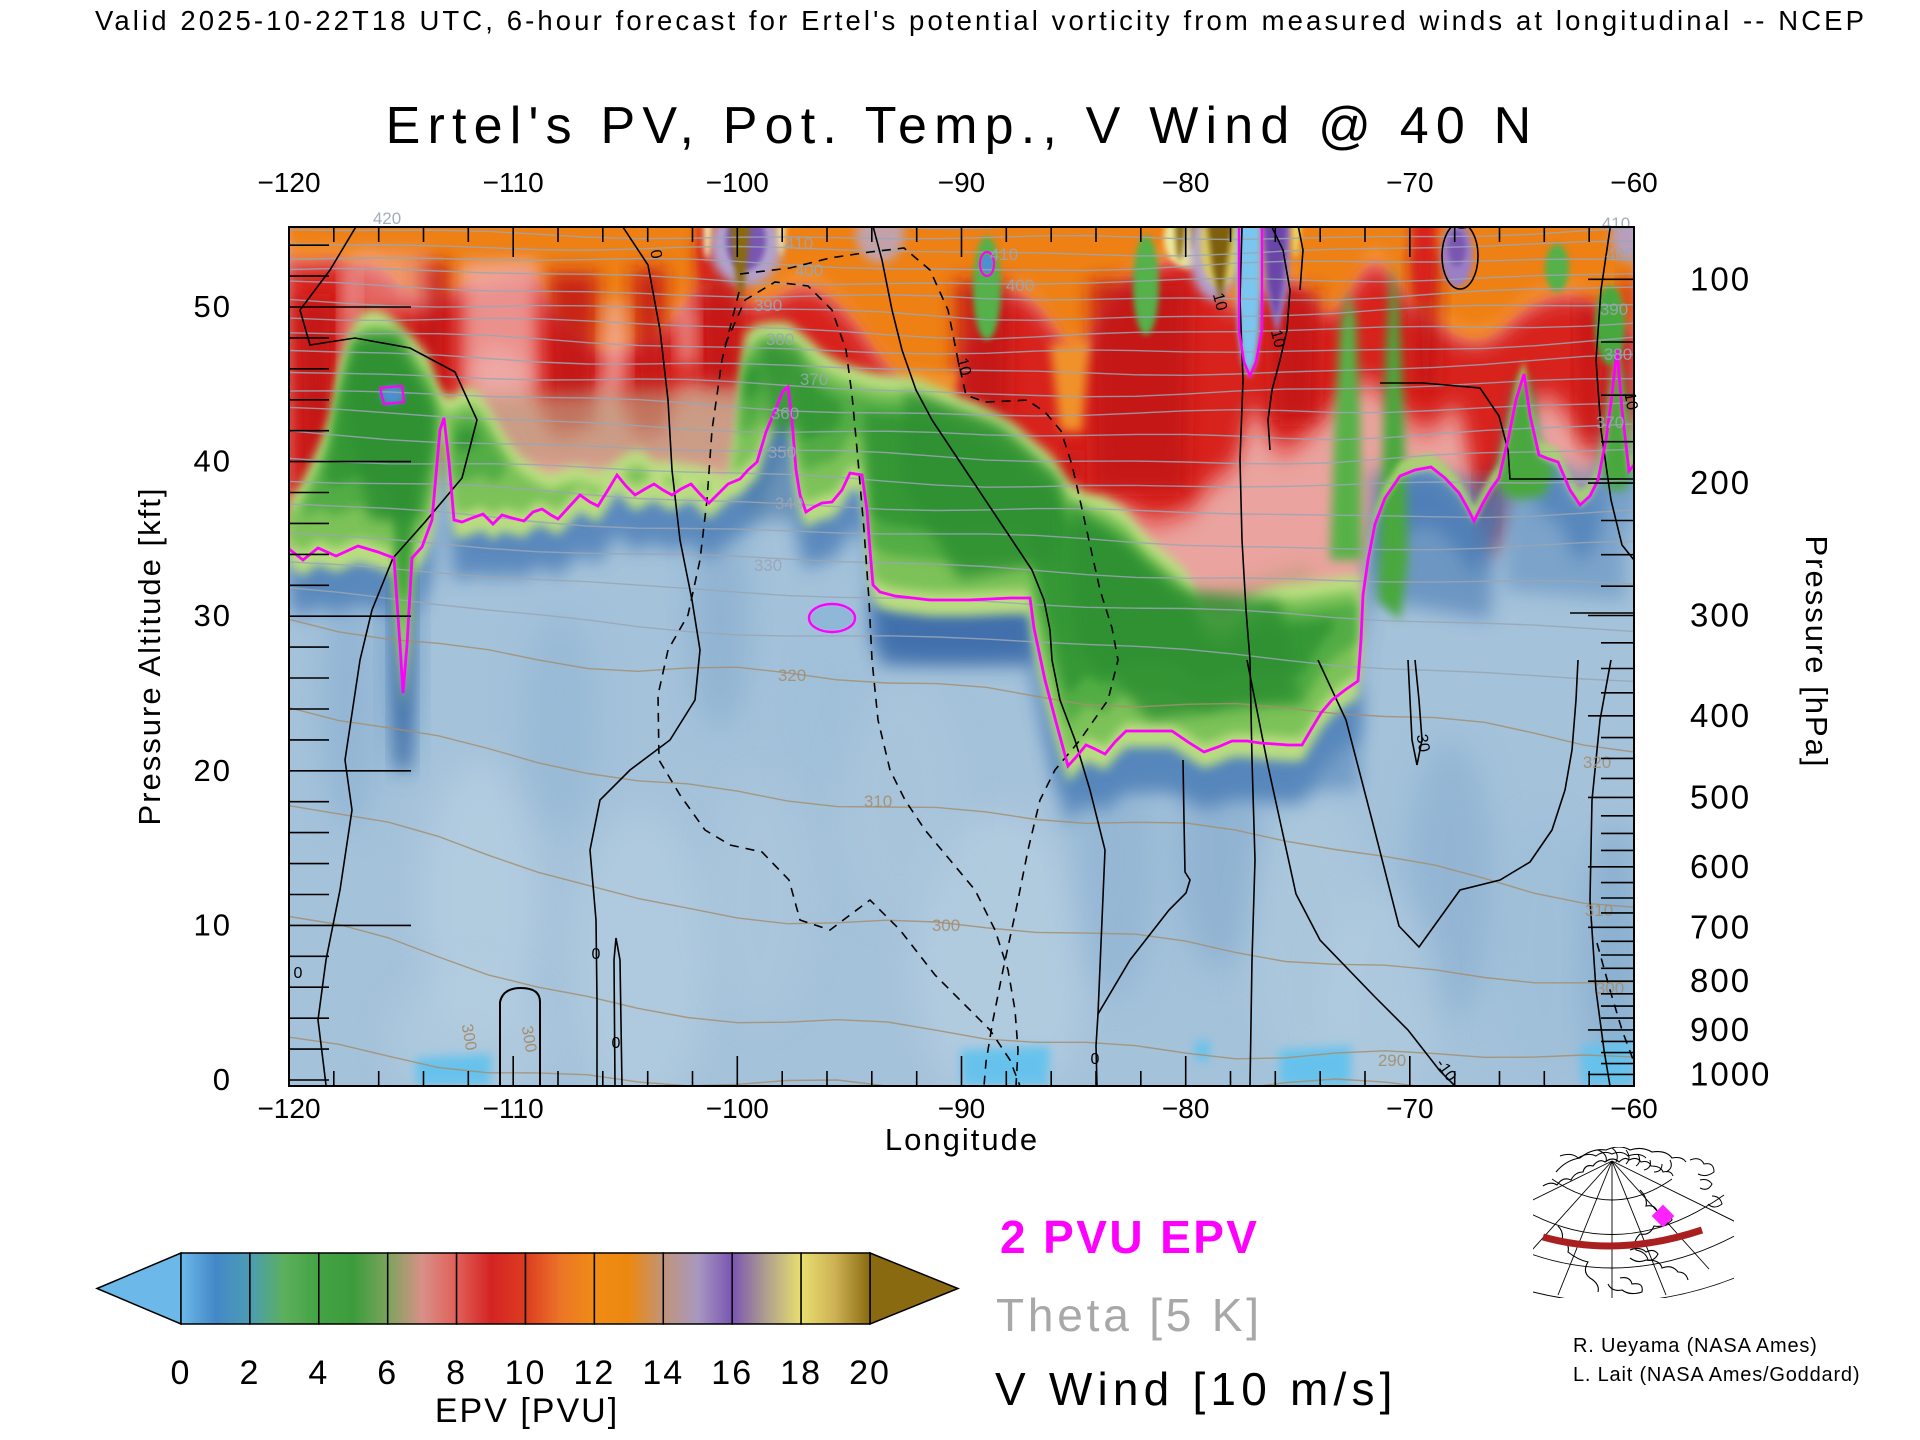  What do you see at coordinates (962, 1139) in the screenshot?
I see `svg-text: Longitude` at bounding box center [962, 1139].